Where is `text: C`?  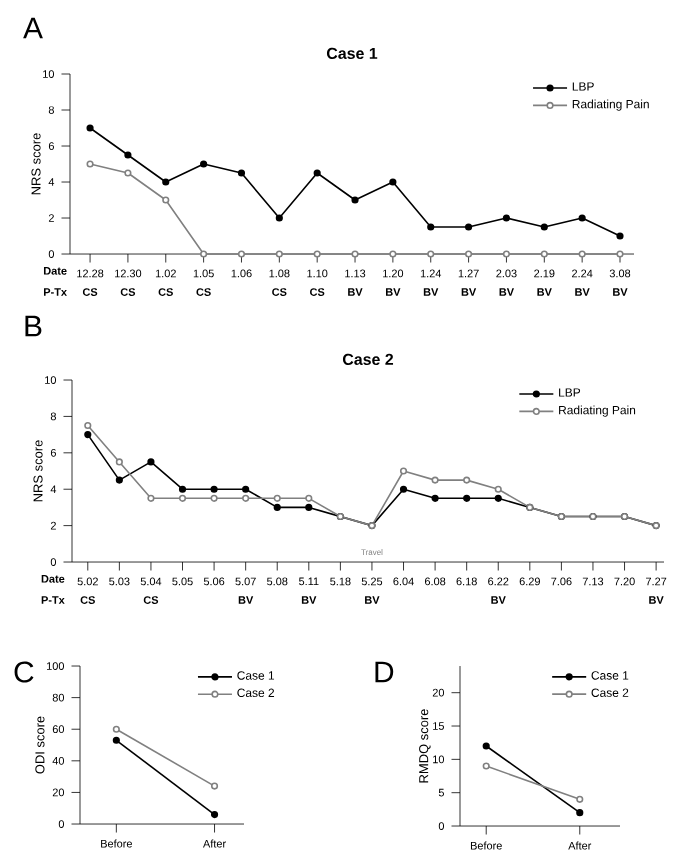 text: C is located at coordinates (24, 672).